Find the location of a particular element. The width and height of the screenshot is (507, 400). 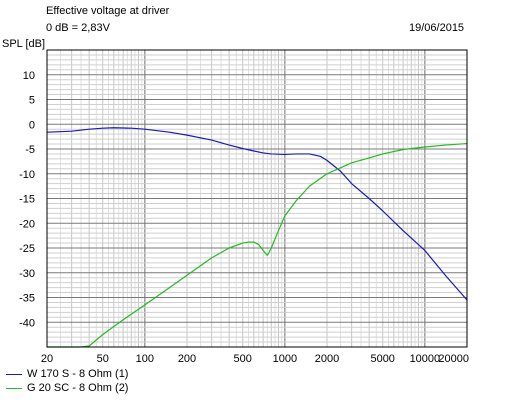

x-tick-label: 10000 is located at coordinates (425, 359).